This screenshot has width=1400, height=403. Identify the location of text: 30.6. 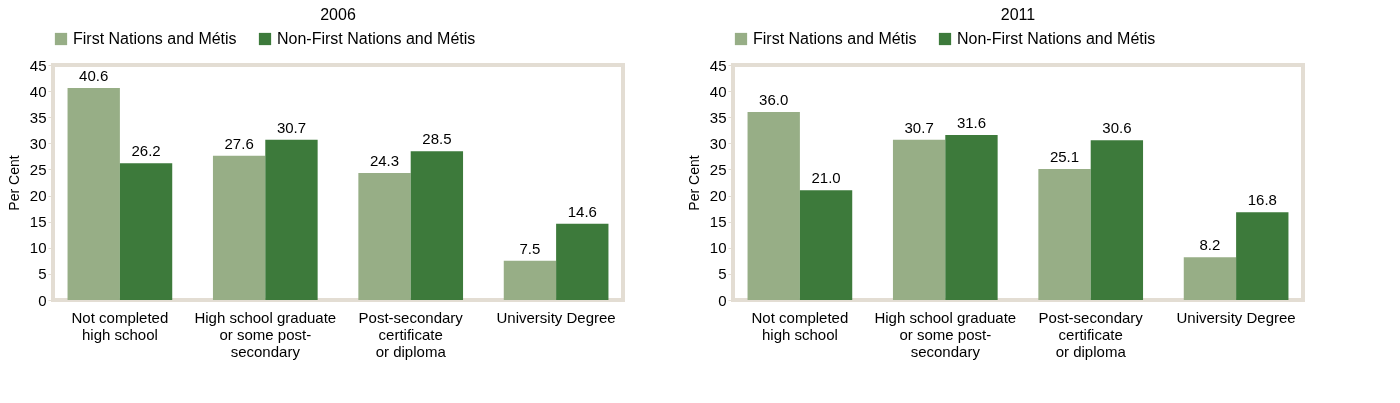
(1117, 128).